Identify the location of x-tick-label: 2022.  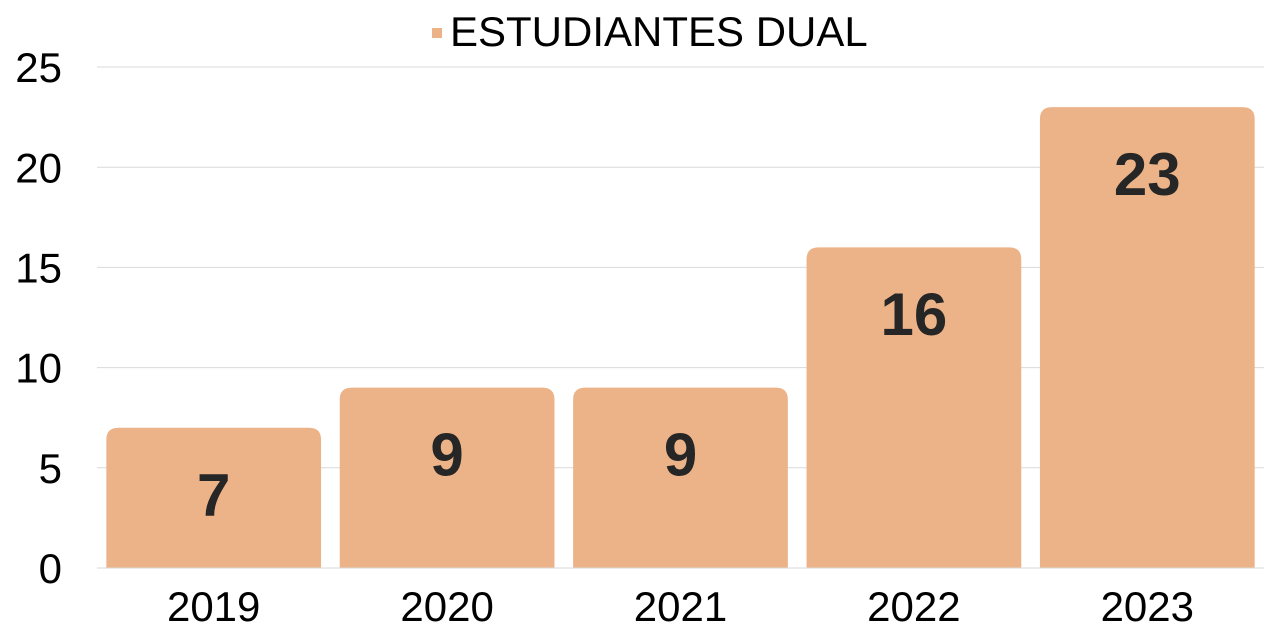
(913, 606).